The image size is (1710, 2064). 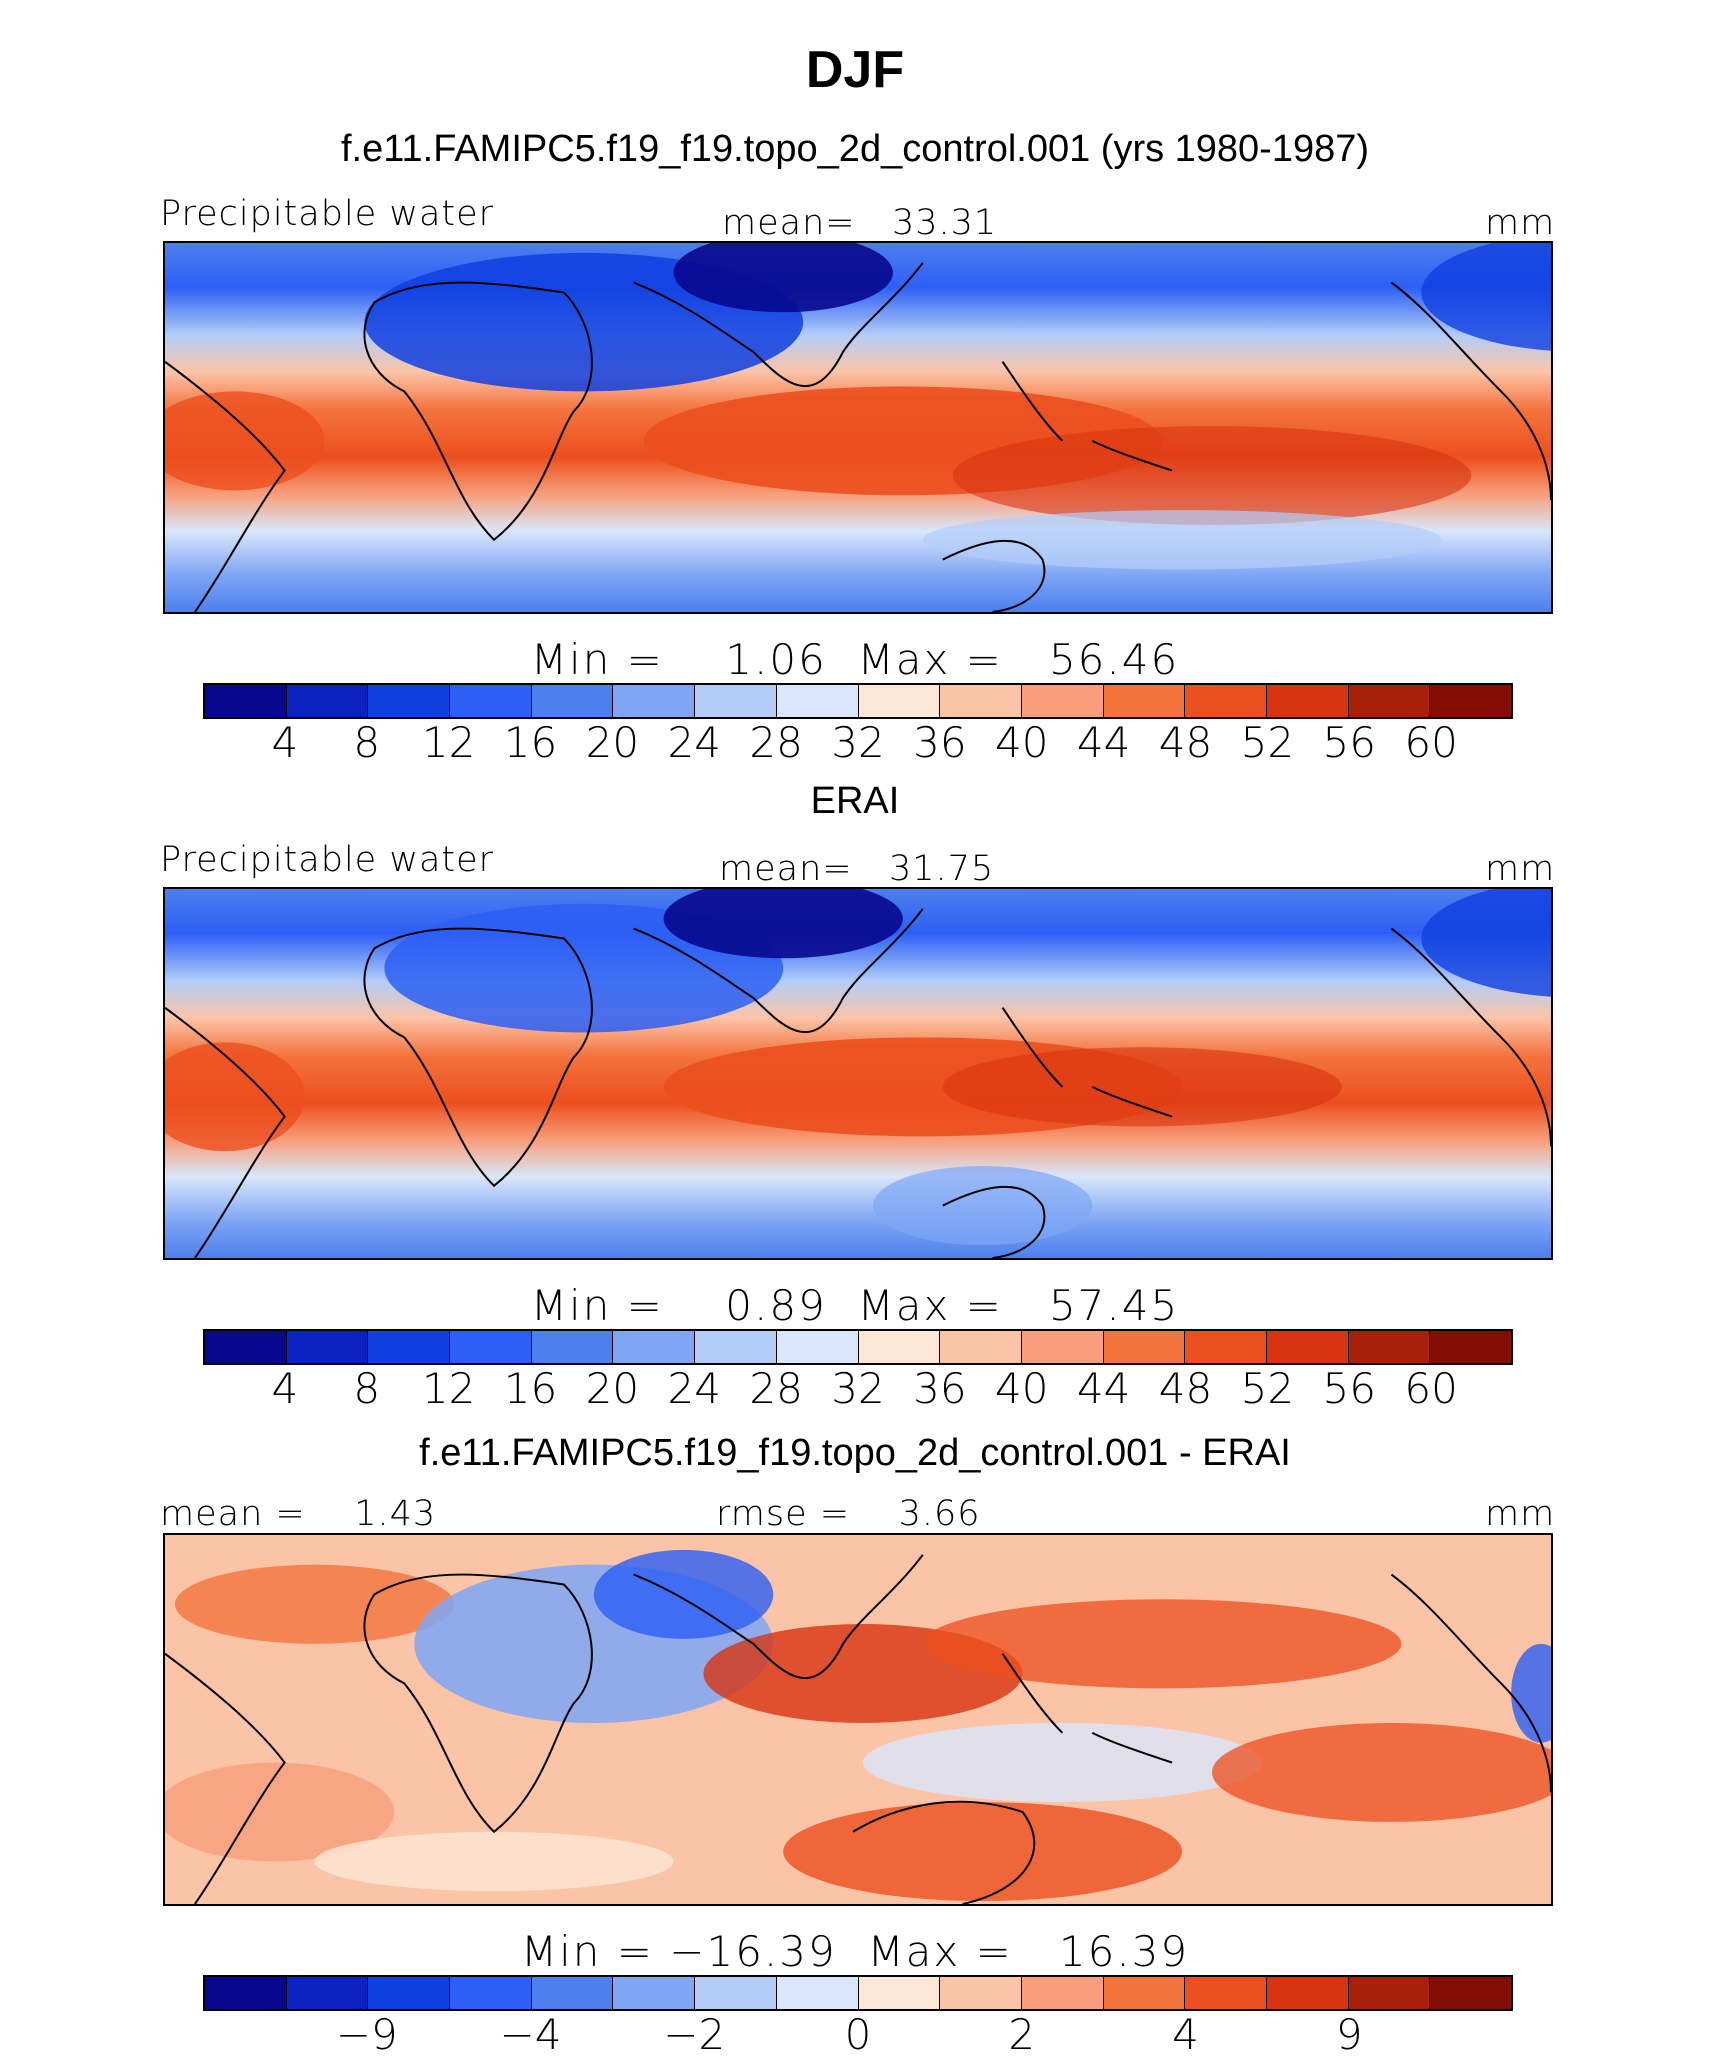 I want to click on panel2-colorbar-ticks: 4 8 12 16 20 24 28 32 36 40 44 48 52 56 60, so click(x=858, y=1389).